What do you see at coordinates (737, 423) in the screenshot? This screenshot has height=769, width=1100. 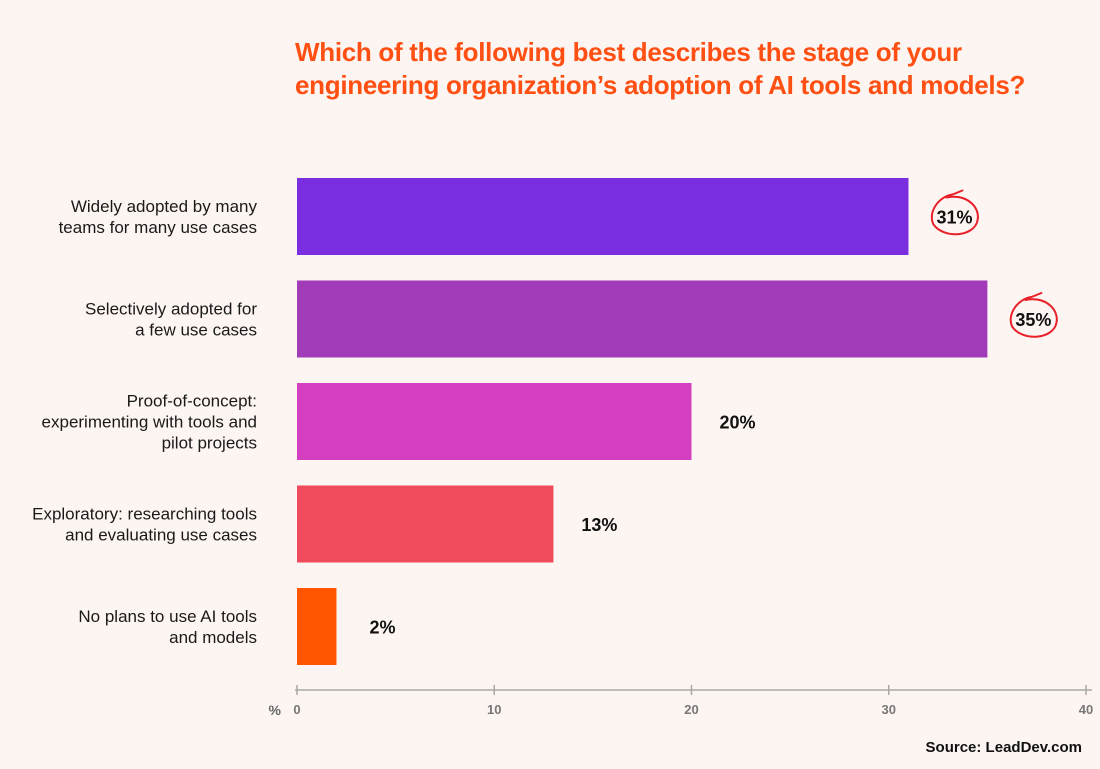 I see `value-label-3: 20%` at bounding box center [737, 423].